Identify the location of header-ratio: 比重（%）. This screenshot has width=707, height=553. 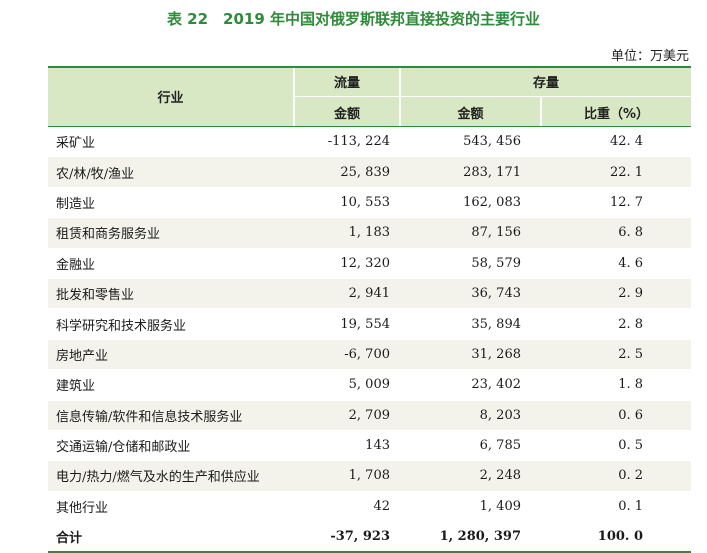
(615, 111).